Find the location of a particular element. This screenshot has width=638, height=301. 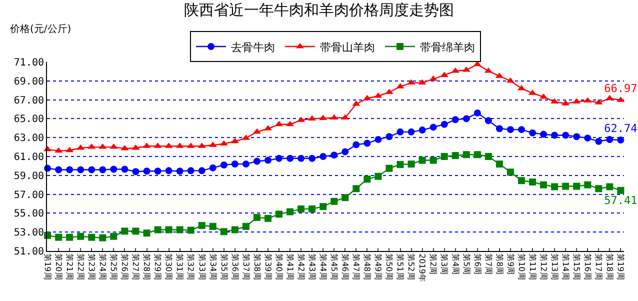

x-tick-label: 第38周 is located at coordinates (257, 267).